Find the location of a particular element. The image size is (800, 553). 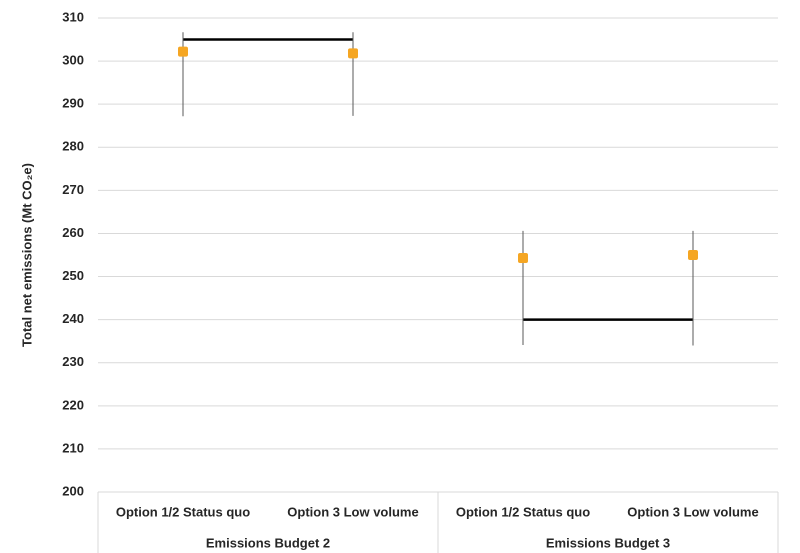

y-tick-label: 270 is located at coordinates (73, 189).